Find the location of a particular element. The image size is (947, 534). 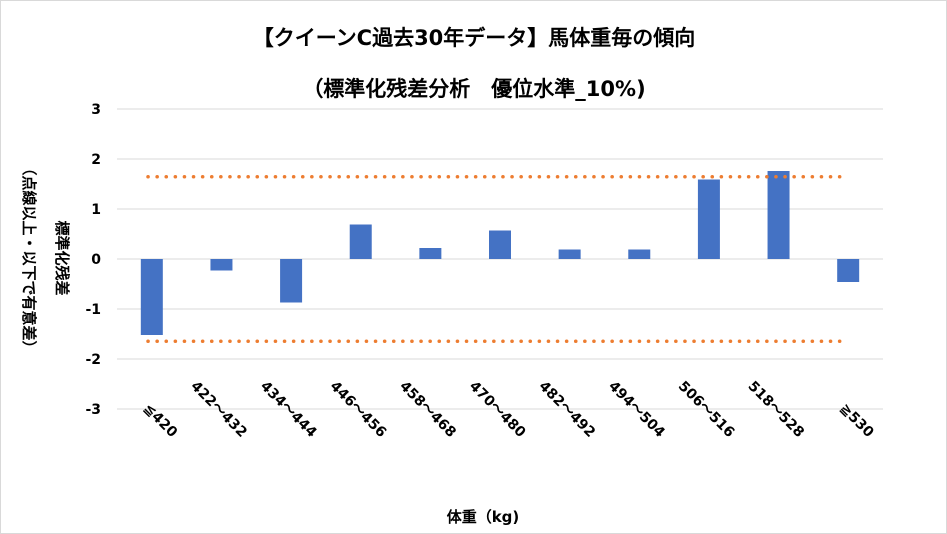

y-axis-note: （点線以上・以下で有意差） is located at coordinates (29, 257).